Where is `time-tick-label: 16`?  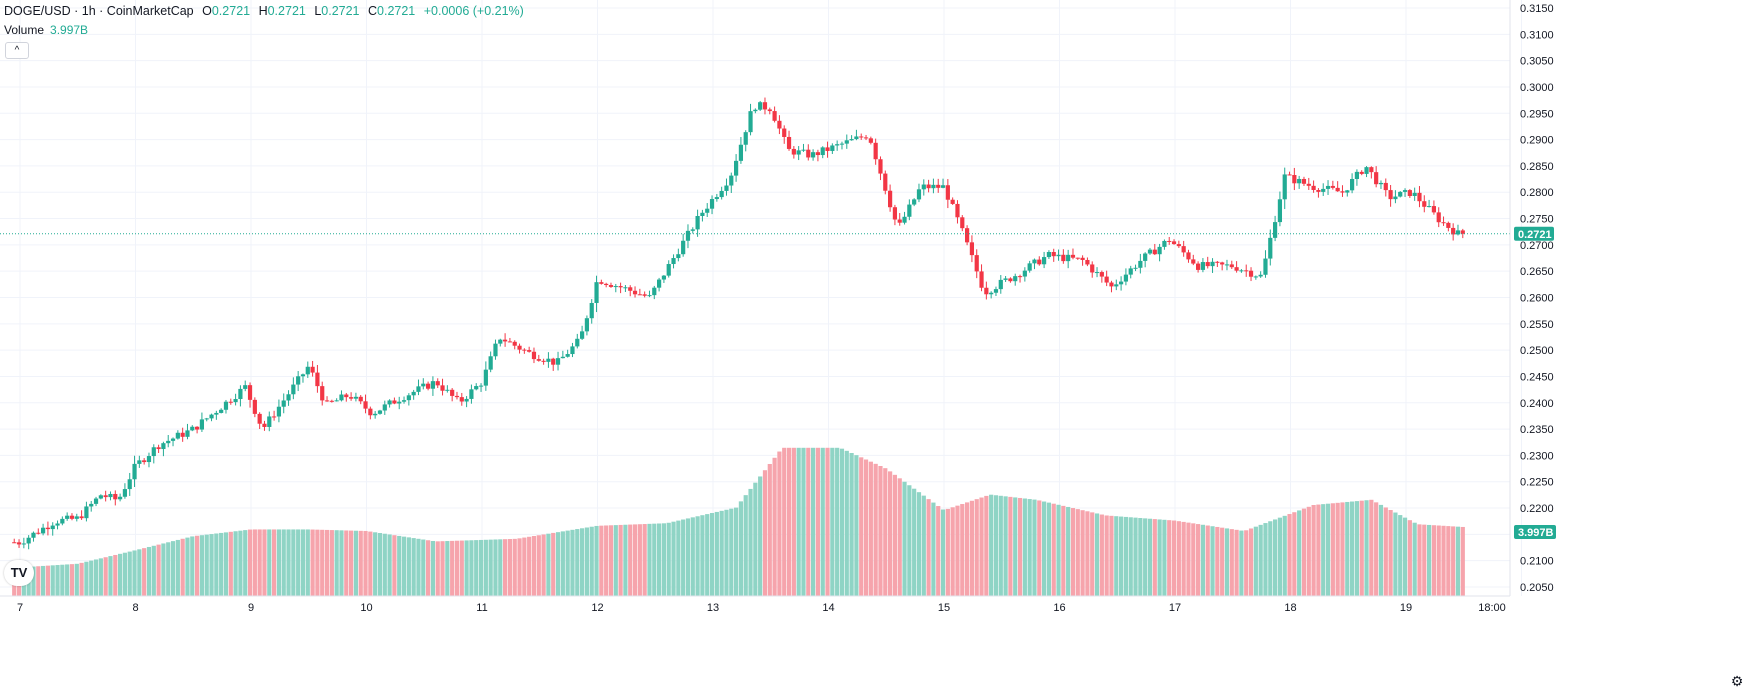
time-tick-label: 16 is located at coordinates (1059, 608).